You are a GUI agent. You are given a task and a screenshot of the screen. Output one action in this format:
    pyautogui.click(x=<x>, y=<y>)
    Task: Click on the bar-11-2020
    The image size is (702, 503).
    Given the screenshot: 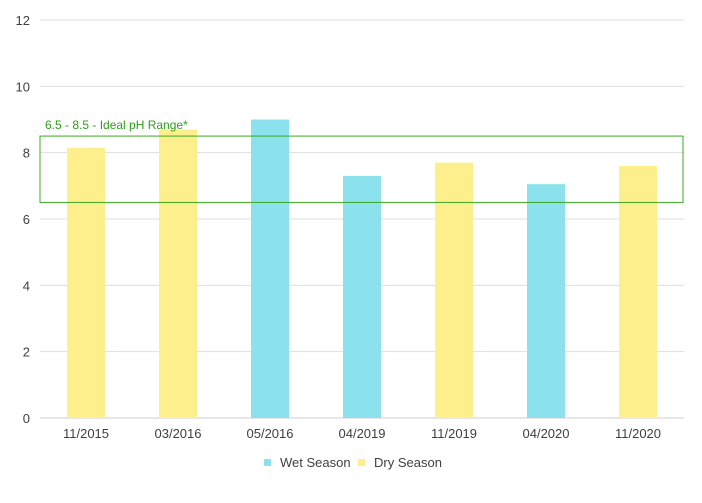 What is the action you would take?
    pyautogui.click(x=638, y=291)
    